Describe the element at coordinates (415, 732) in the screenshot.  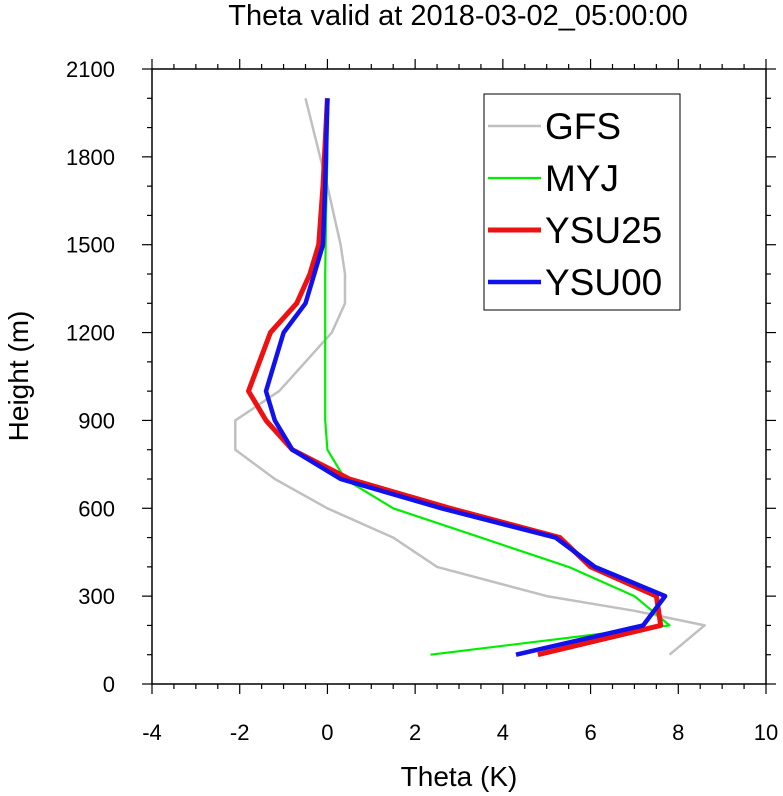
I see `x-tick-label: 2` at that location.